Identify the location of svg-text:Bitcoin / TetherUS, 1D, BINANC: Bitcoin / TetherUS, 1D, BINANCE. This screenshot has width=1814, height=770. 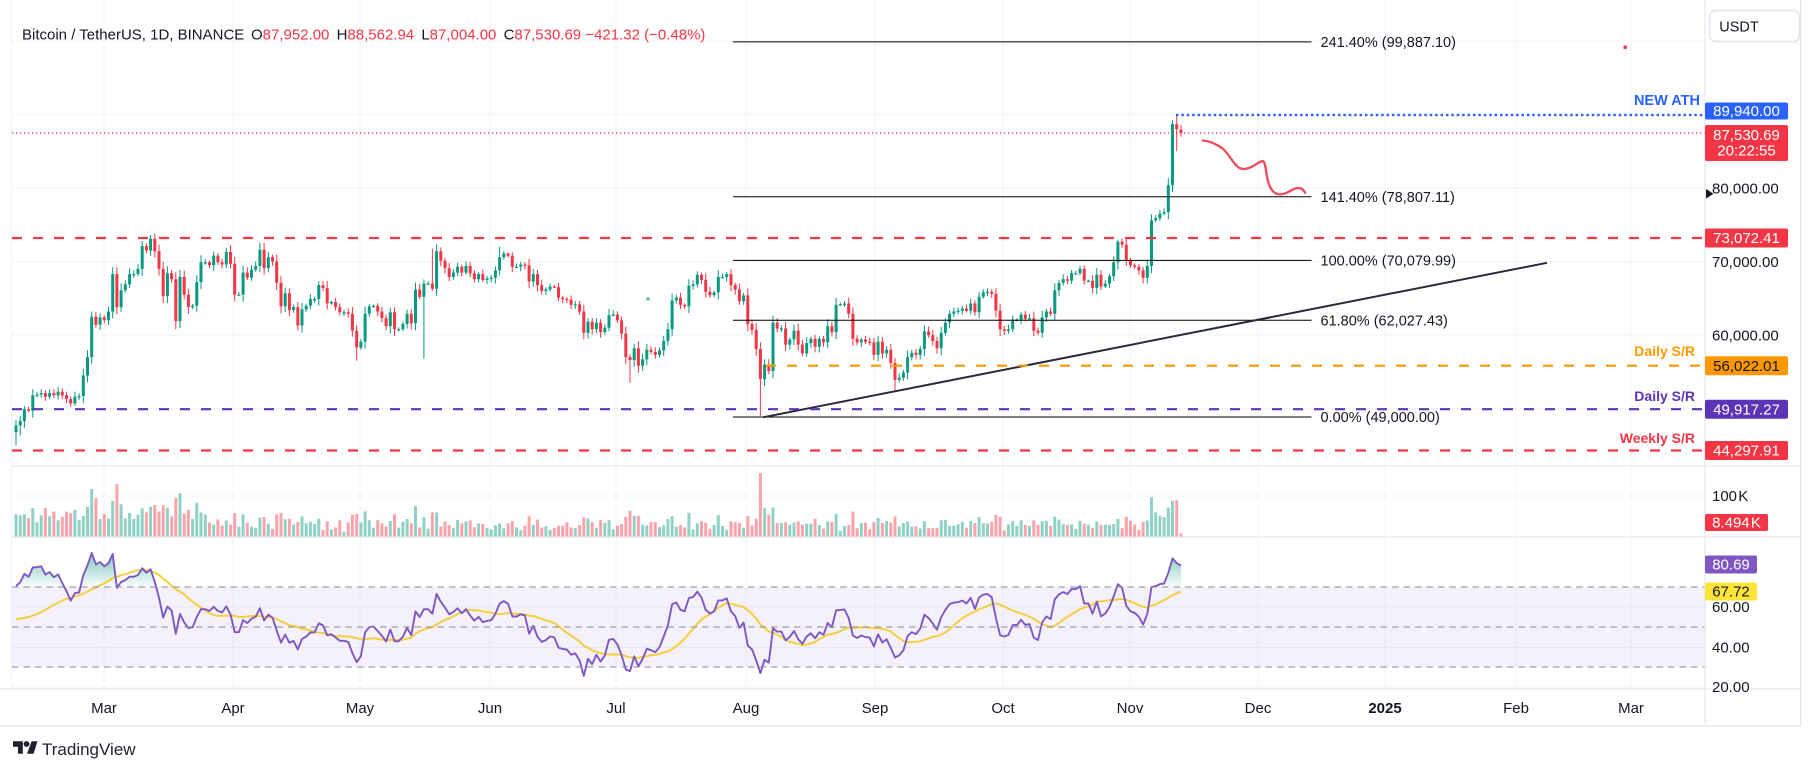
(133, 34).